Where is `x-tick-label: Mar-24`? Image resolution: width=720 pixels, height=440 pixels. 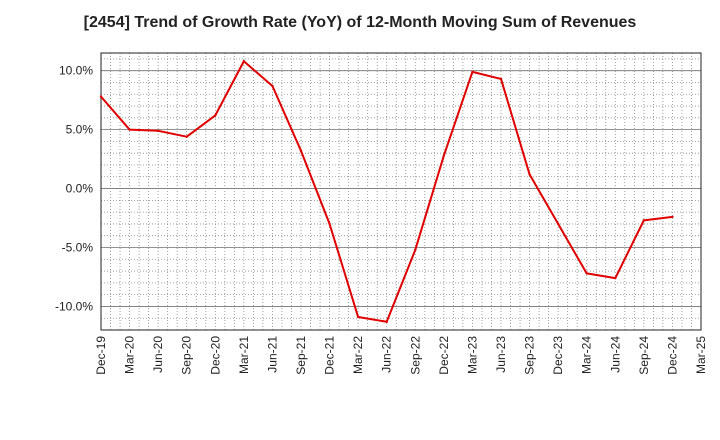
x-tick-label: Mar-24 is located at coordinates (587, 355).